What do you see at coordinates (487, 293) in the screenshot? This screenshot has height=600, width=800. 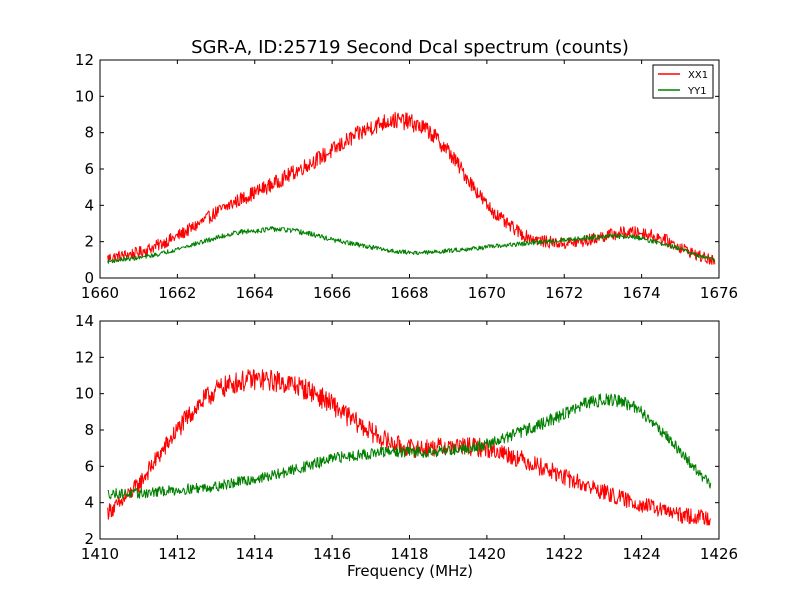 I see `x-tick-label: 1670` at bounding box center [487, 293].